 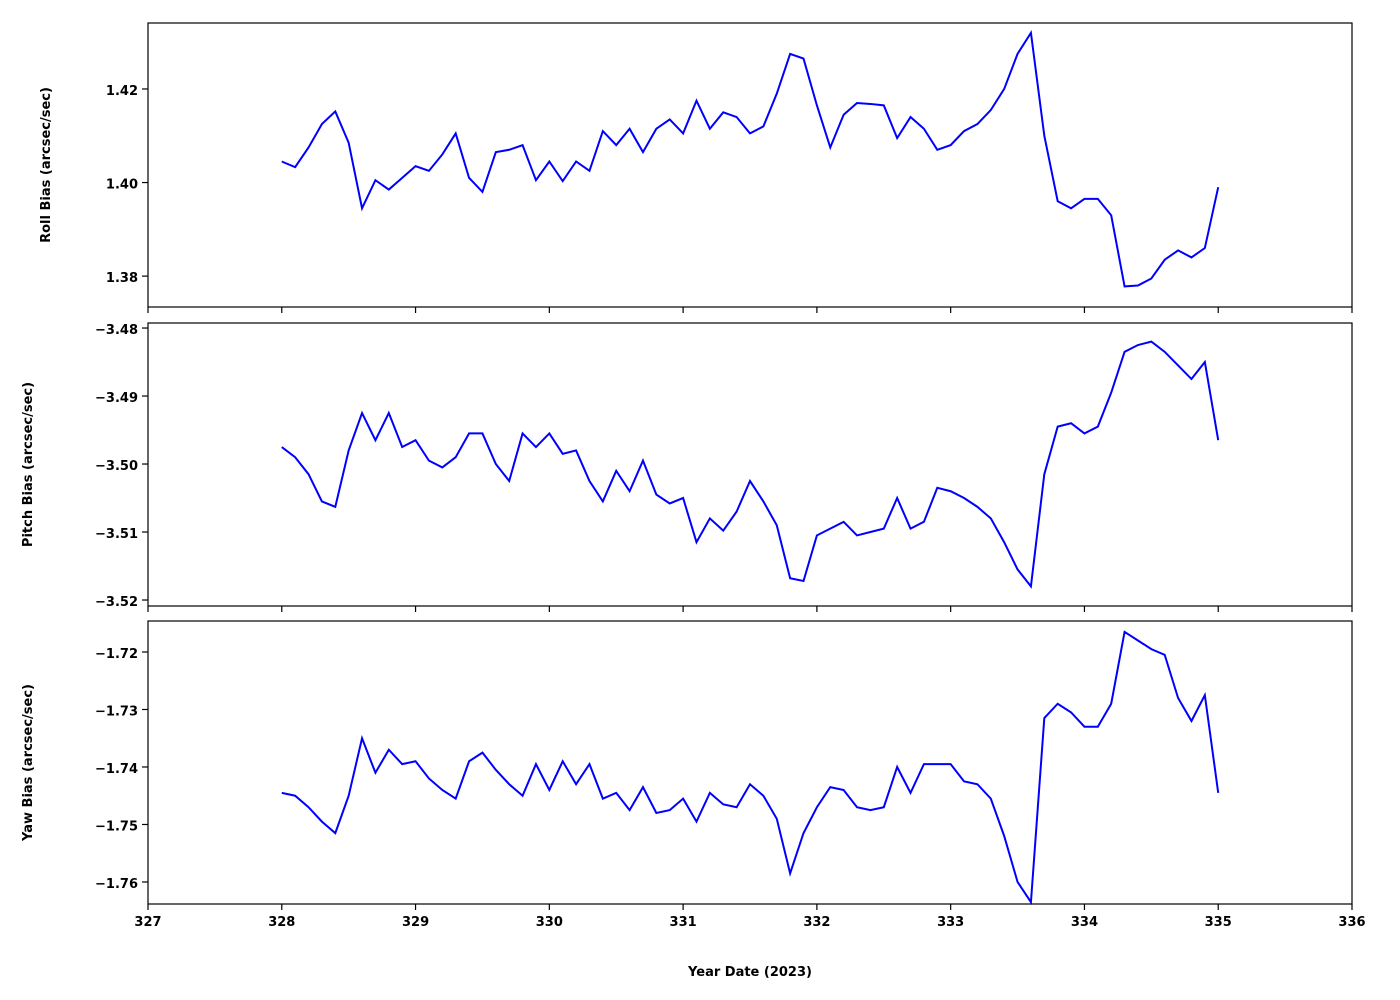 I want to click on x-tick-label: 329, so click(x=415, y=922).